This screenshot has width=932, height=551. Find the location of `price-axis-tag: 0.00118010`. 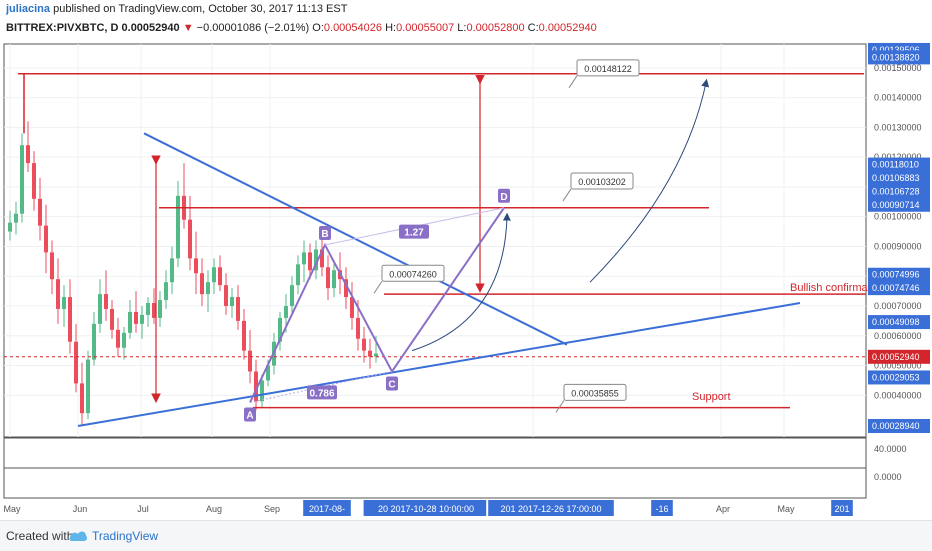

price-axis-tag: 0.00118010 is located at coordinates (899, 164).